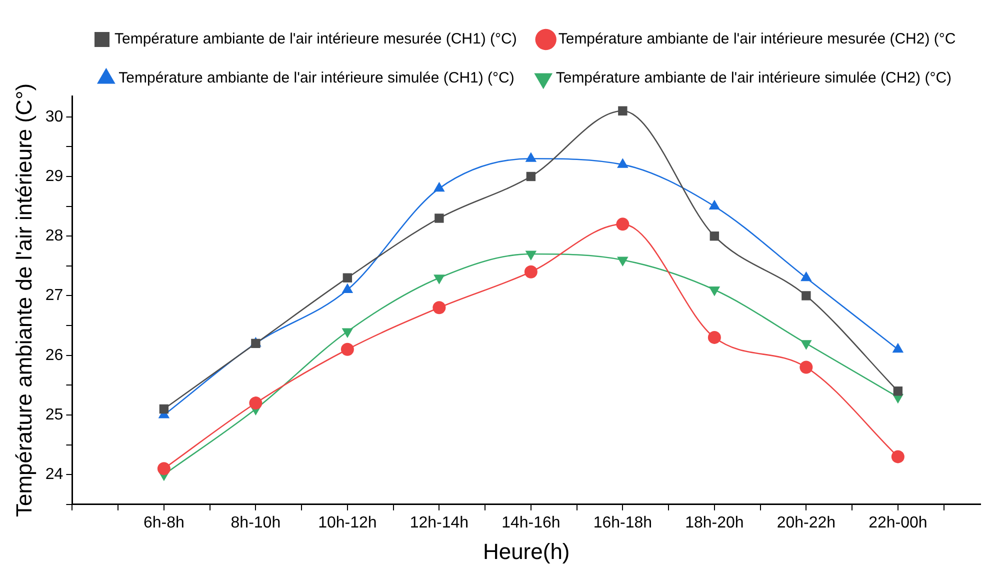  I want to click on x-tick-label: 16h-18h, so click(622, 523).